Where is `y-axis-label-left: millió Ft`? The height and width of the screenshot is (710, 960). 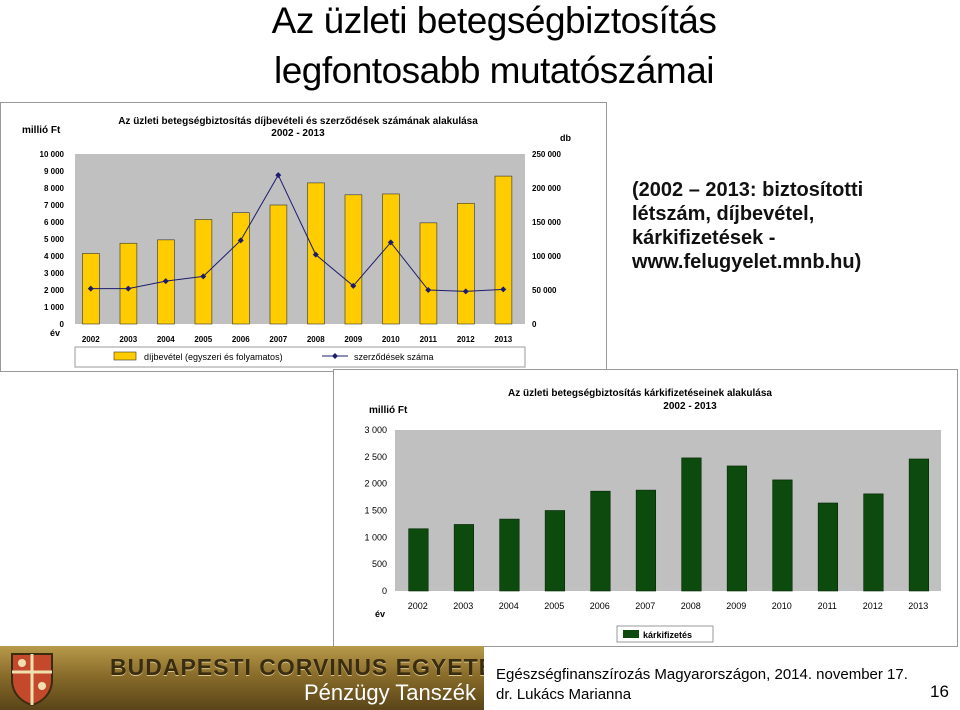 y-axis-label-left: millió Ft is located at coordinates (41, 130).